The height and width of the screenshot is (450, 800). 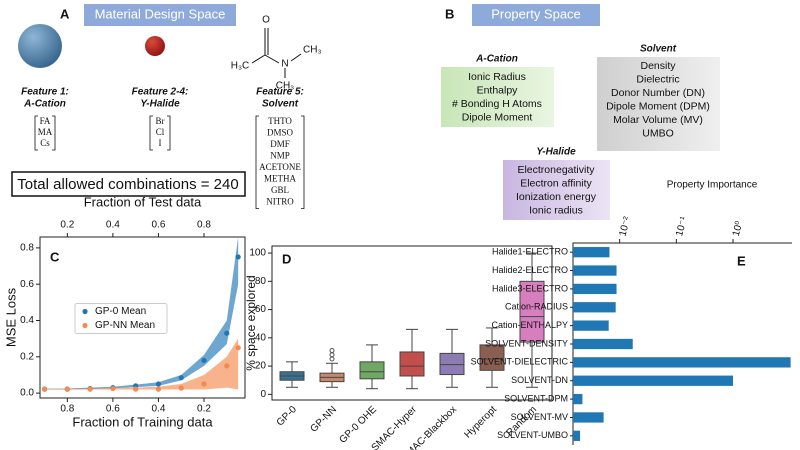 What do you see at coordinates (536, 307) in the screenshot?
I see `y-tick-label: Cation-RADIUS` at bounding box center [536, 307].